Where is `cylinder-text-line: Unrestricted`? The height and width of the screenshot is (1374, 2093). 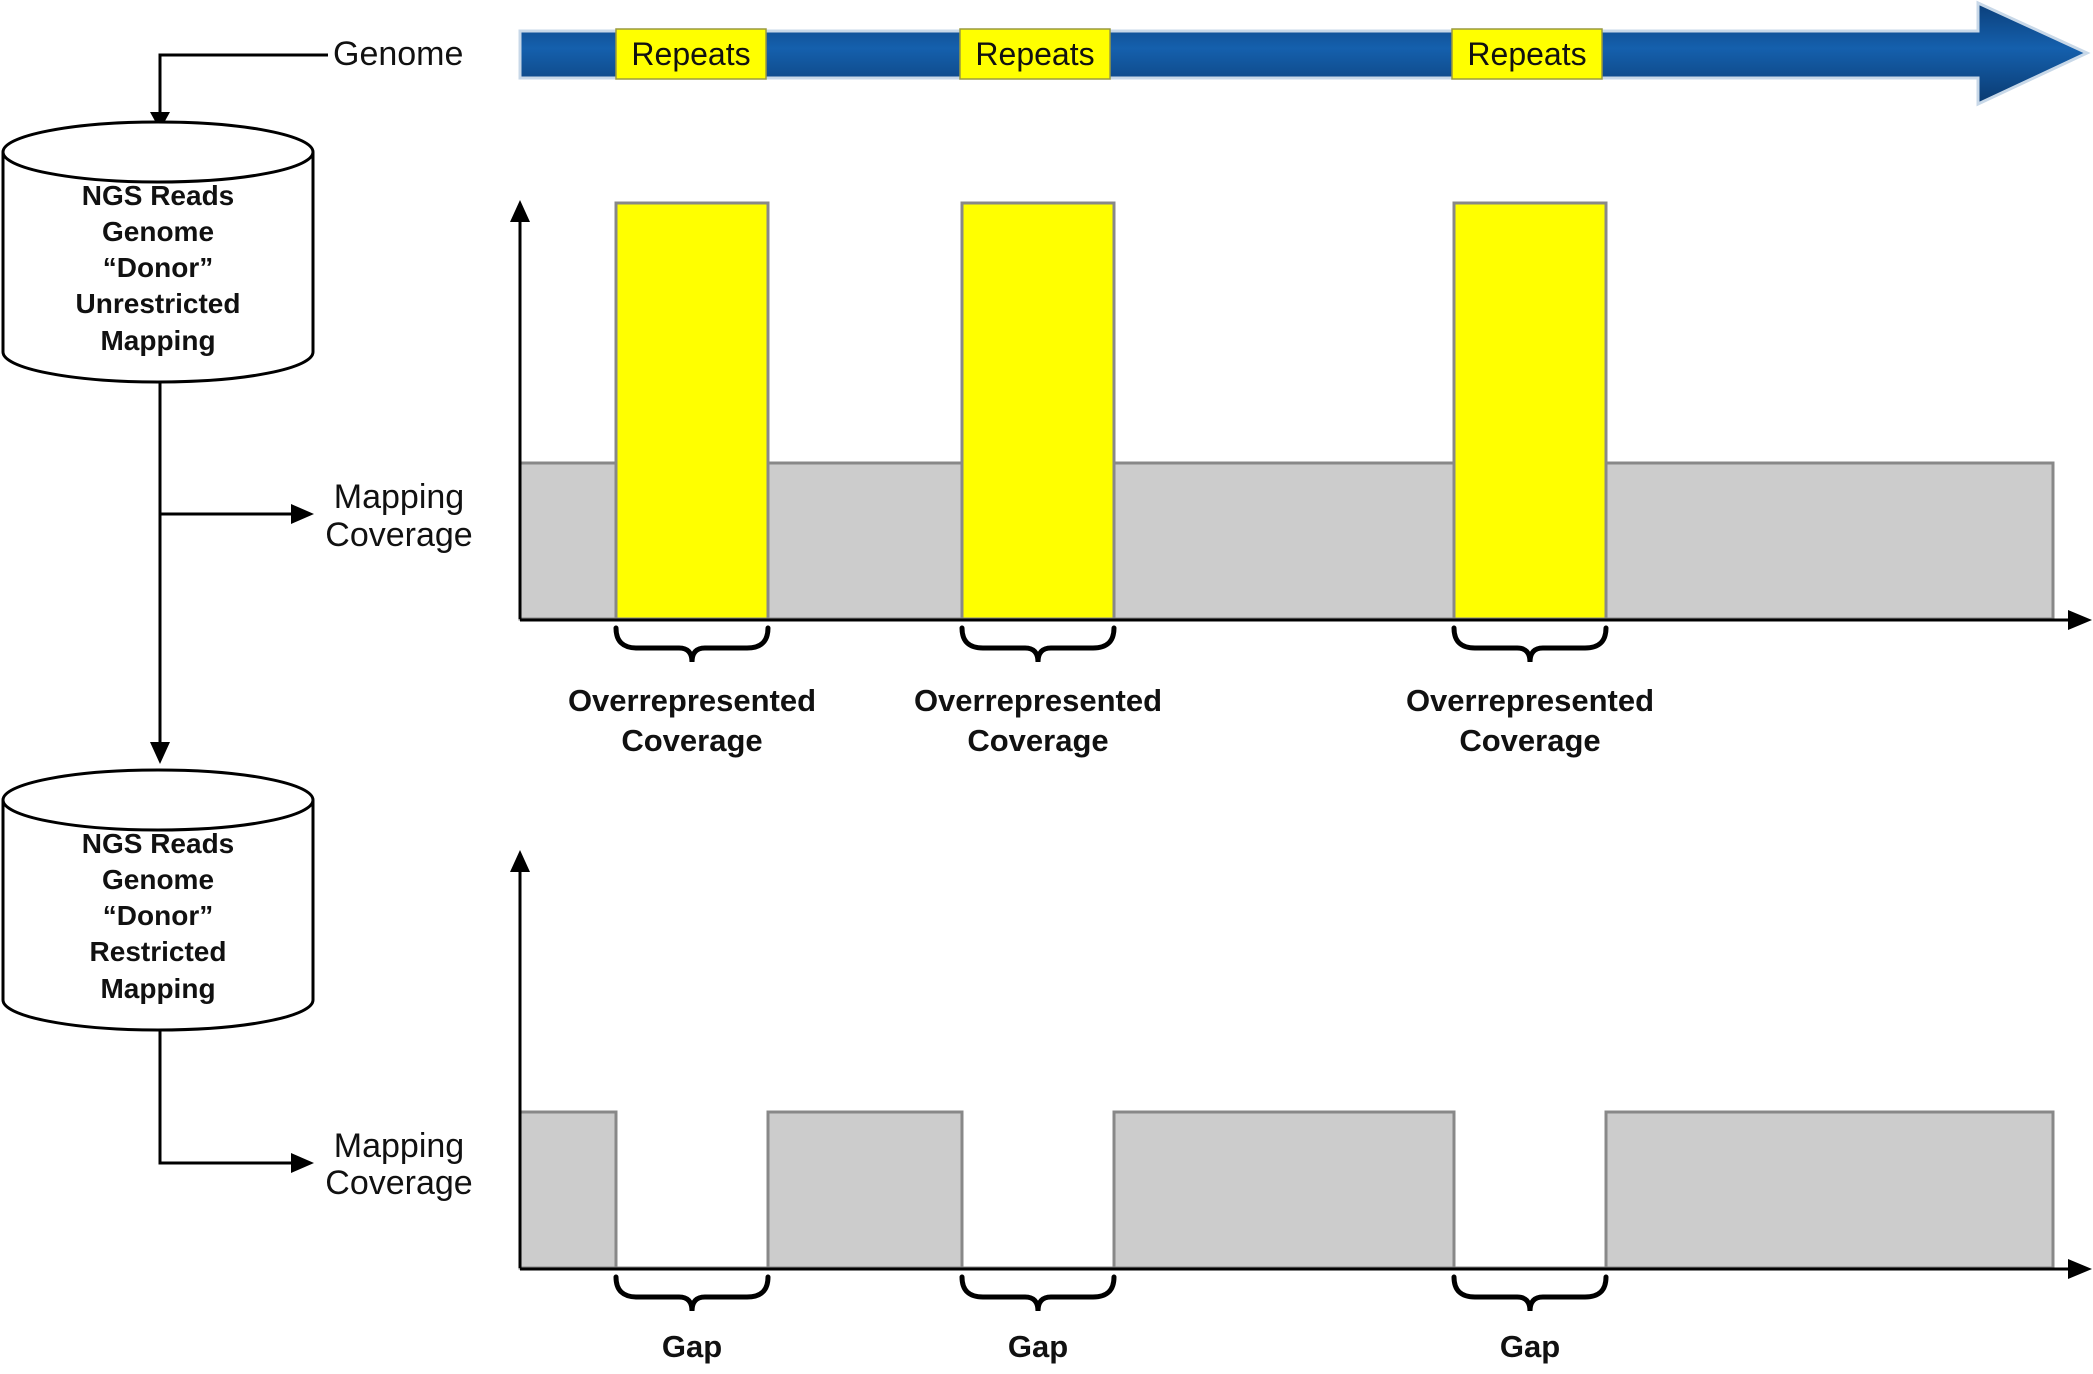 cylinder-text-line: Unrestricted is located at coordinates (158, 303).